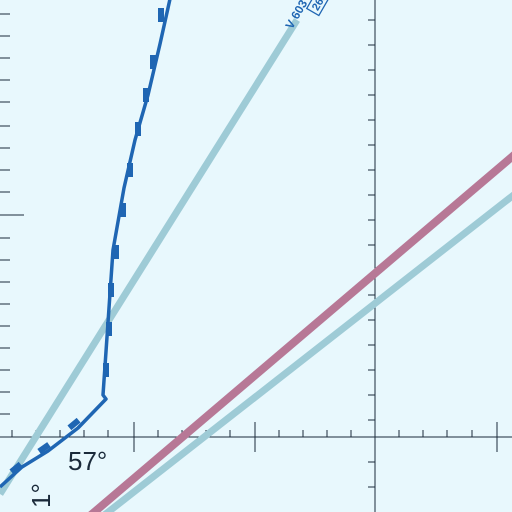 This screenshot has width=512, height=512. I want to click on latitude-label: 57°, so click(87, 461).